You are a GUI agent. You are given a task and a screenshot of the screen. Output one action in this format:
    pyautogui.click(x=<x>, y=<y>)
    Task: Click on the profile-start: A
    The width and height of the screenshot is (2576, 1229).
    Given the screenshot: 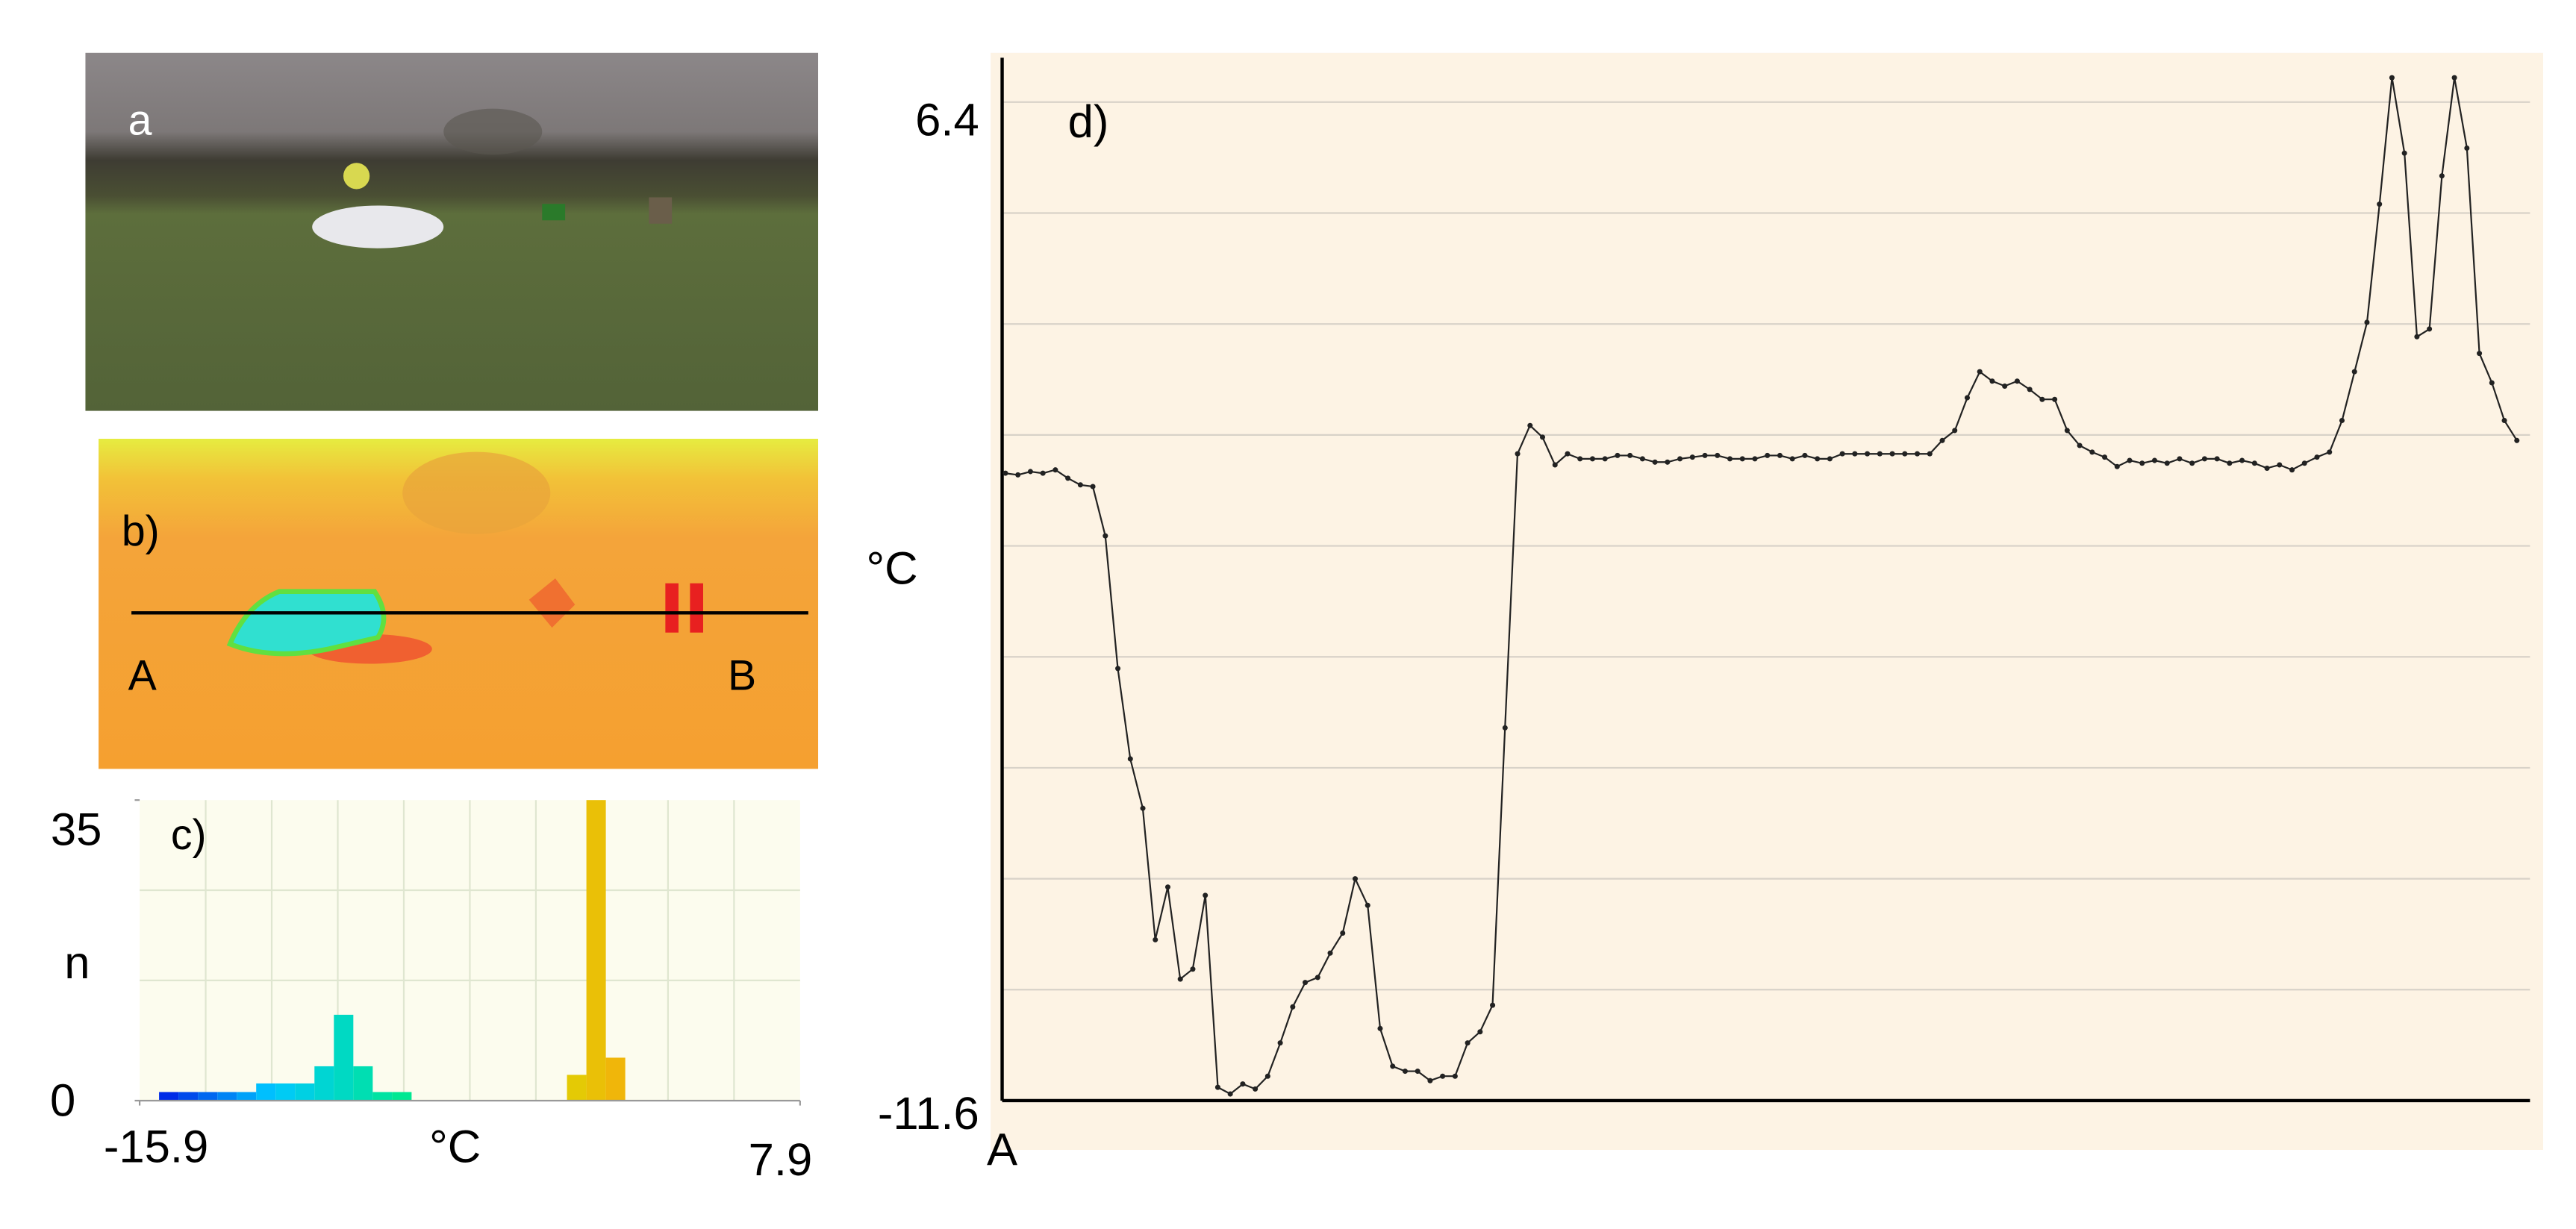 What is the action you would take?
    pyautogui.click(x=143, y=675)
    